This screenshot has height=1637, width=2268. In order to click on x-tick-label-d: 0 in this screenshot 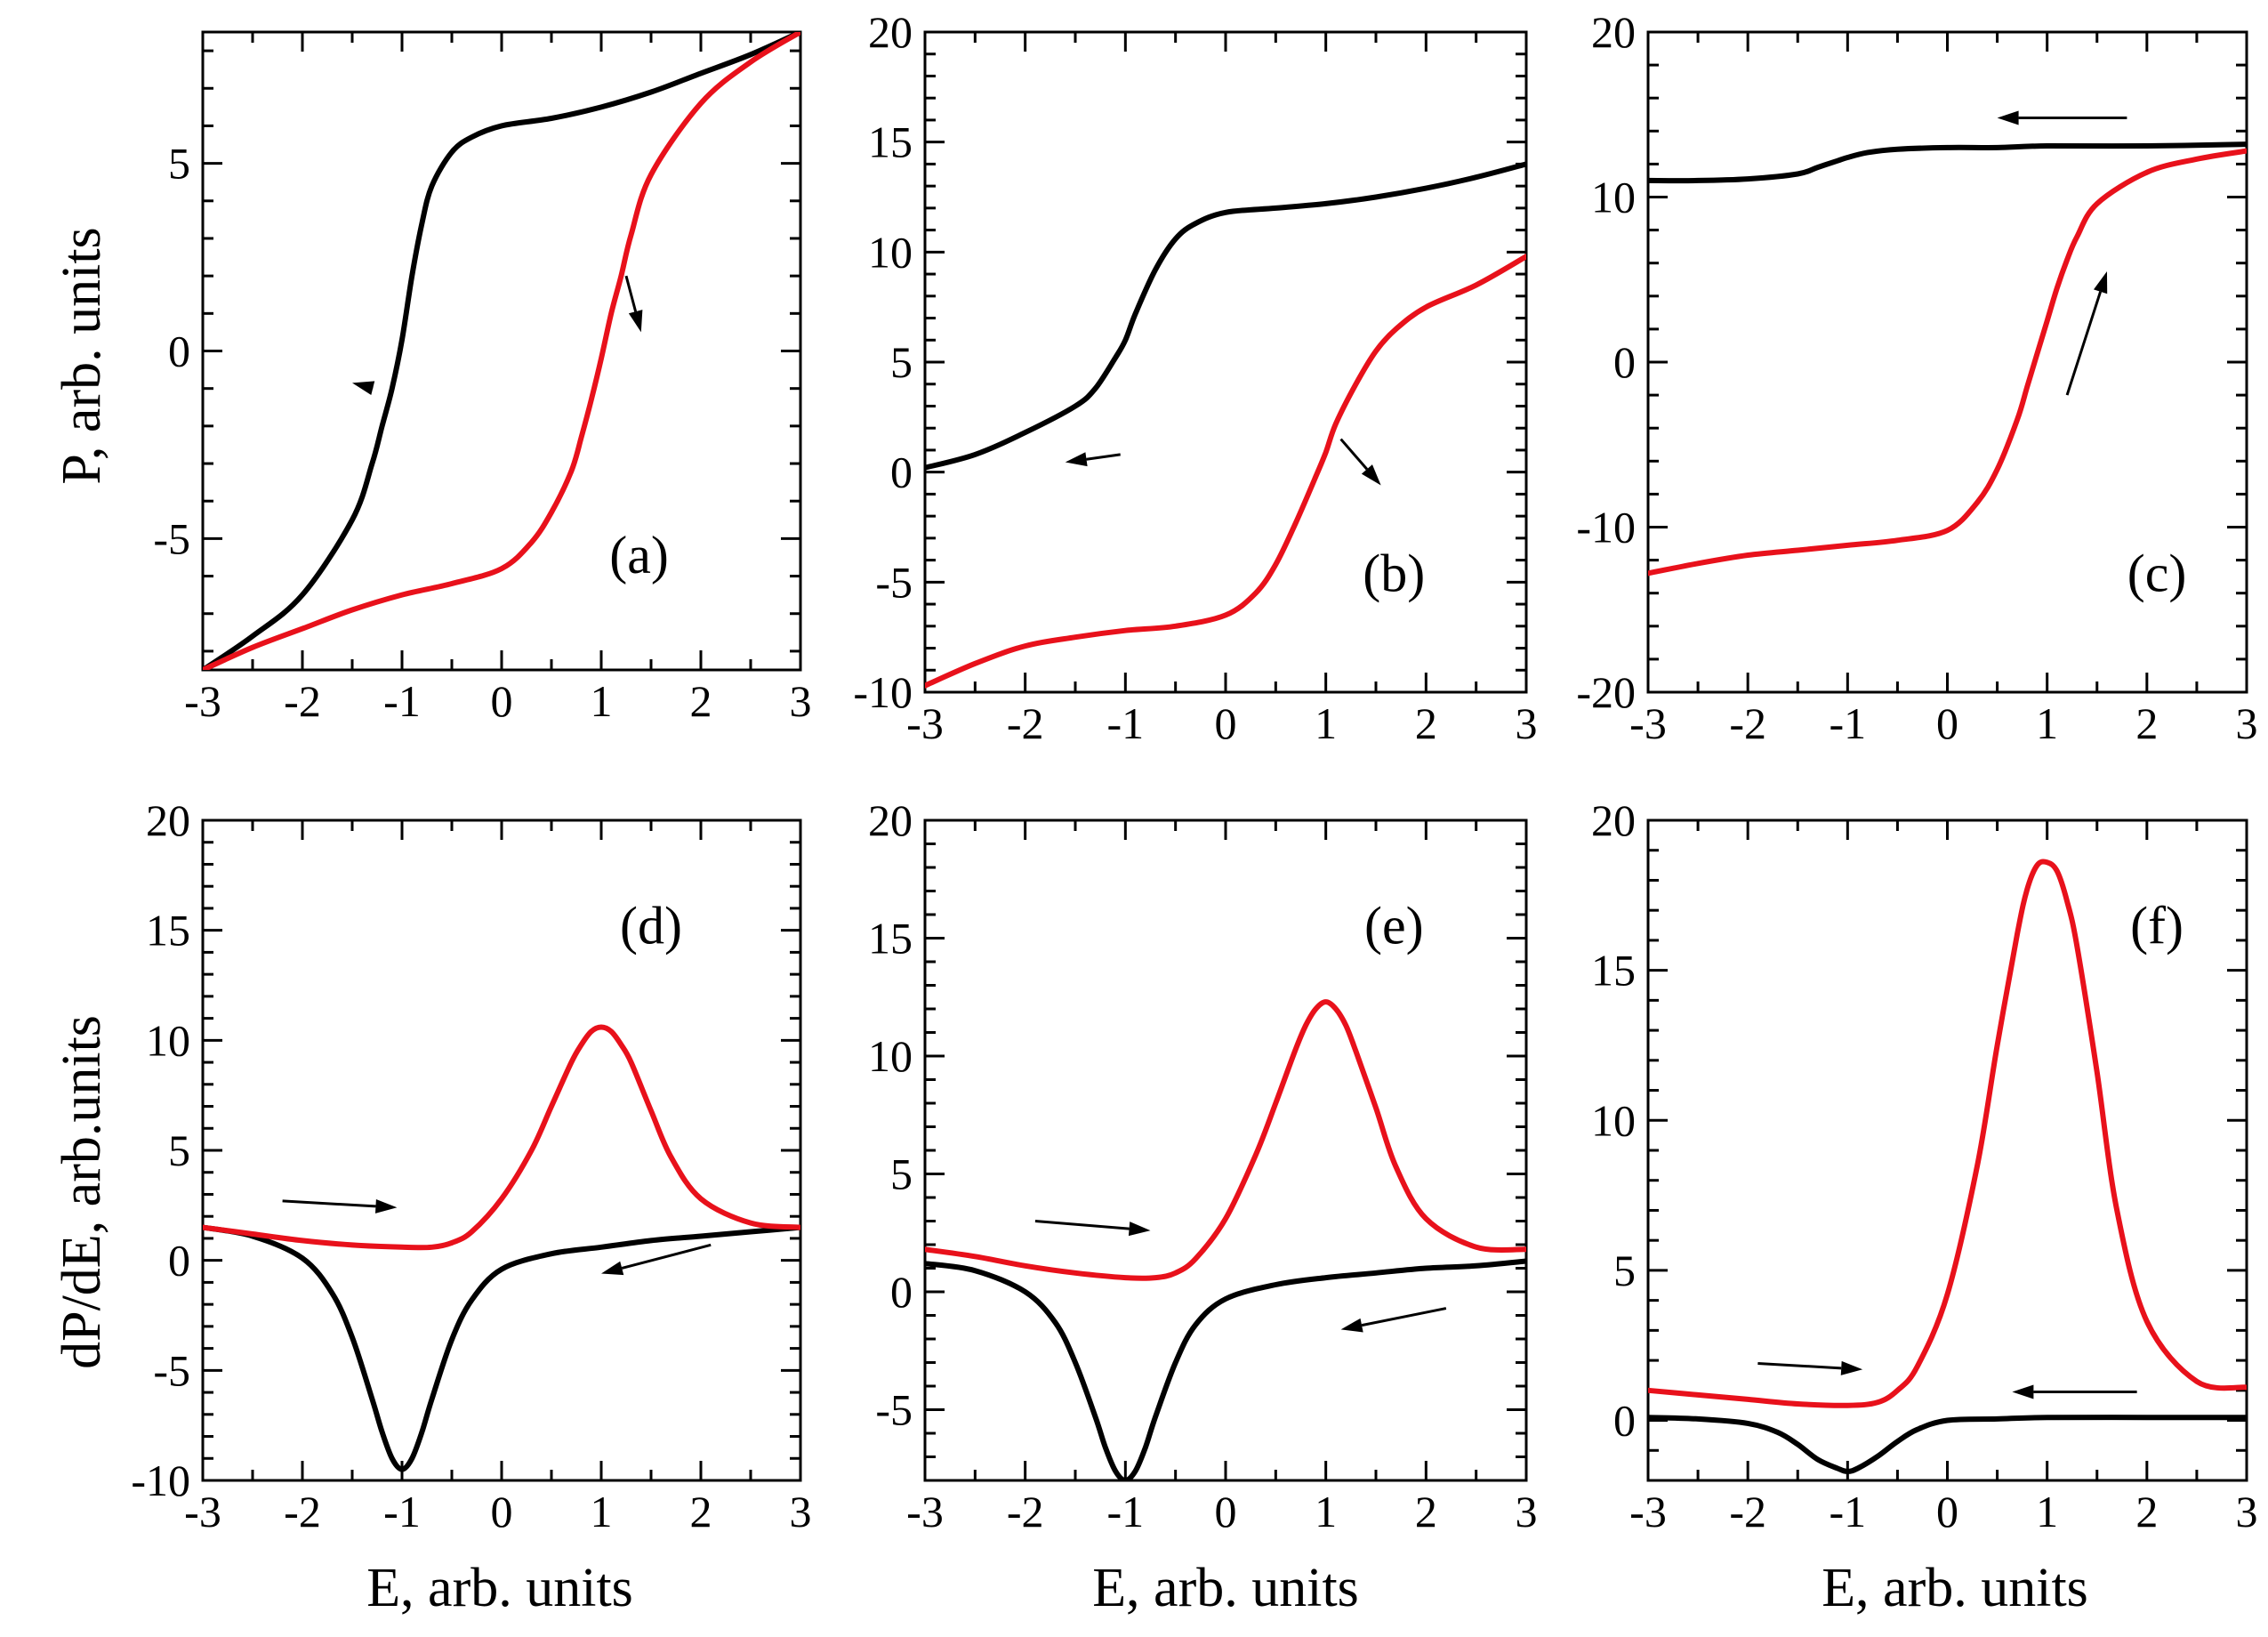, I will do `click(502, 1512)`.